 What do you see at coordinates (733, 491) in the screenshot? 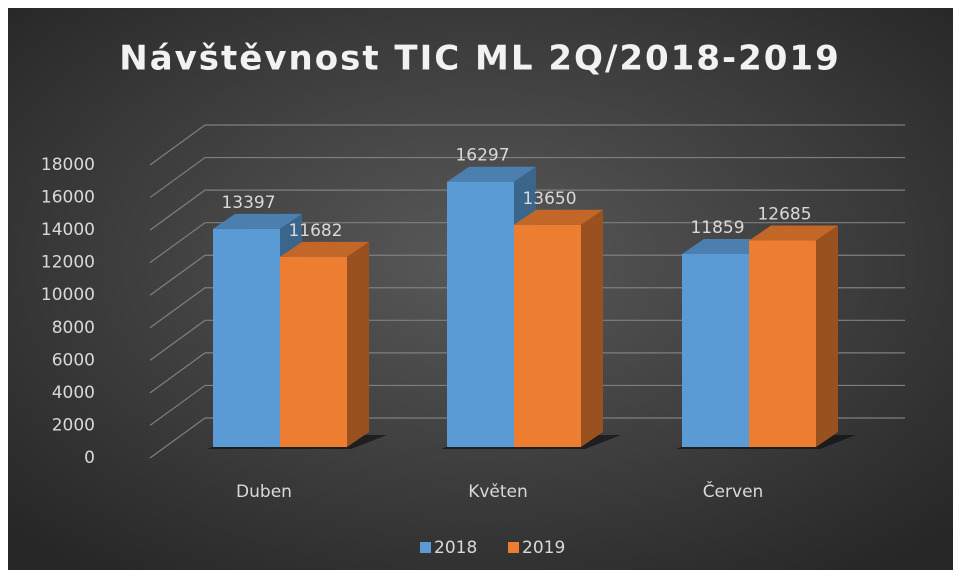
I see `x-tick-label: Červen` at bounding box center [733, 491].